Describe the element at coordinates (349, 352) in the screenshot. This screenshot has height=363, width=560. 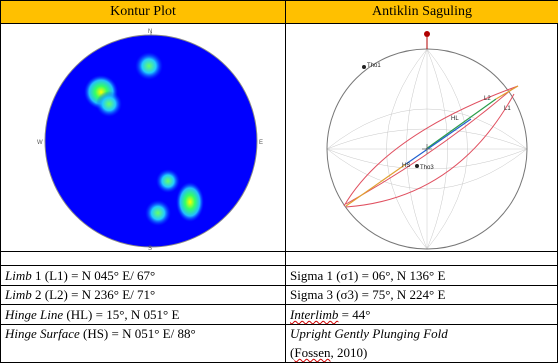
I see `citation-year: , 2010)` at that location.